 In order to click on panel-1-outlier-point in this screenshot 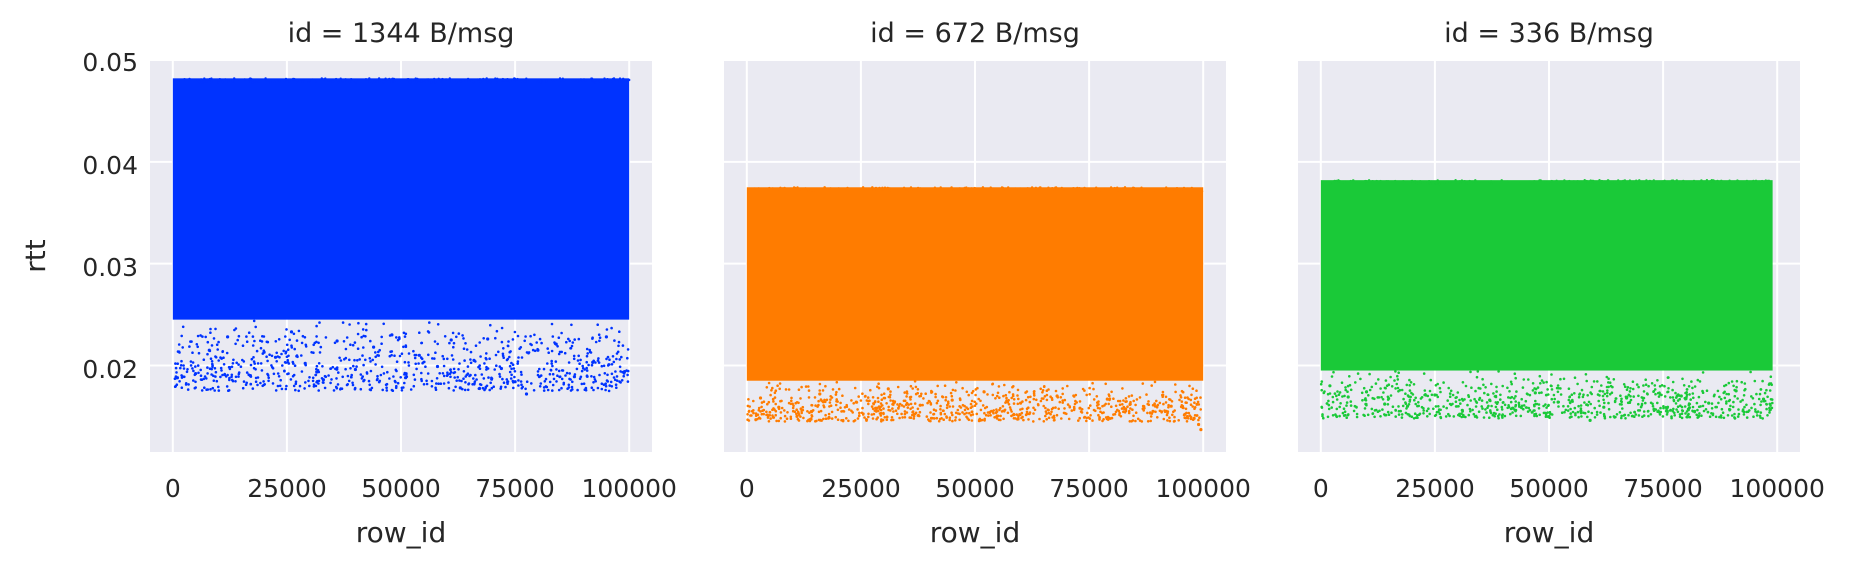, I will do `click(593, 362)`.